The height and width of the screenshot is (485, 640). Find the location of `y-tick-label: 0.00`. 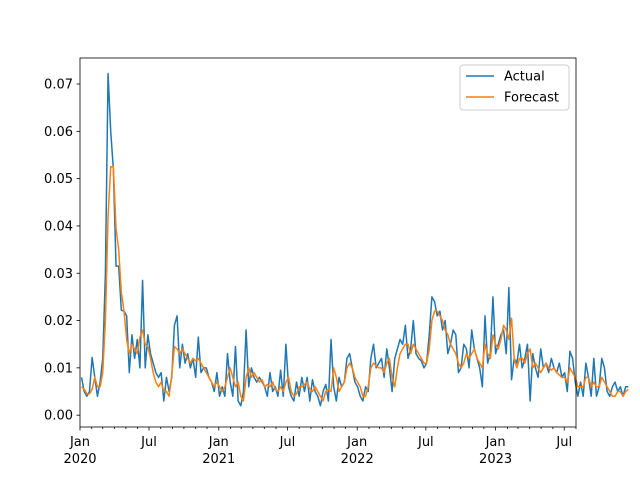

y-tick-label: 0.00 is located at coordinates (58, 416).